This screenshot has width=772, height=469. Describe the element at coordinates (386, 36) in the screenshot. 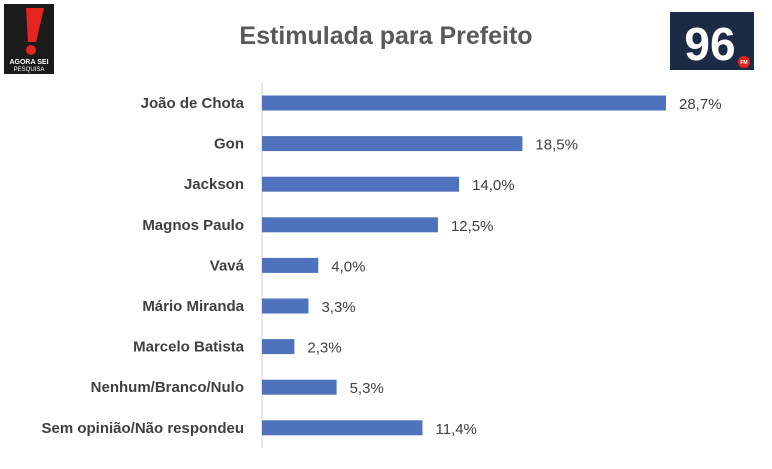

I see `chart-title: Estimulada para Prefeito` at that location.